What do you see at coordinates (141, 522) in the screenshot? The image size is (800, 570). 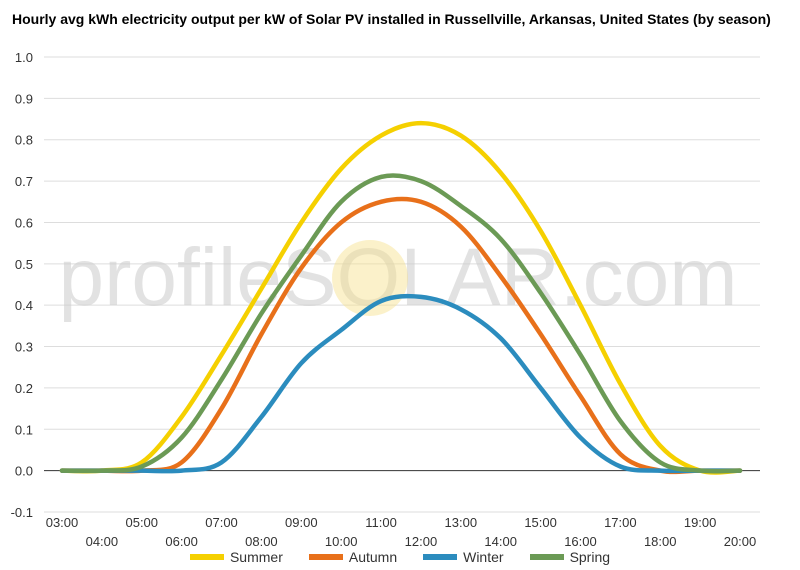 I see `x-tick-label: 05:00` at bounding box center [141, 522].